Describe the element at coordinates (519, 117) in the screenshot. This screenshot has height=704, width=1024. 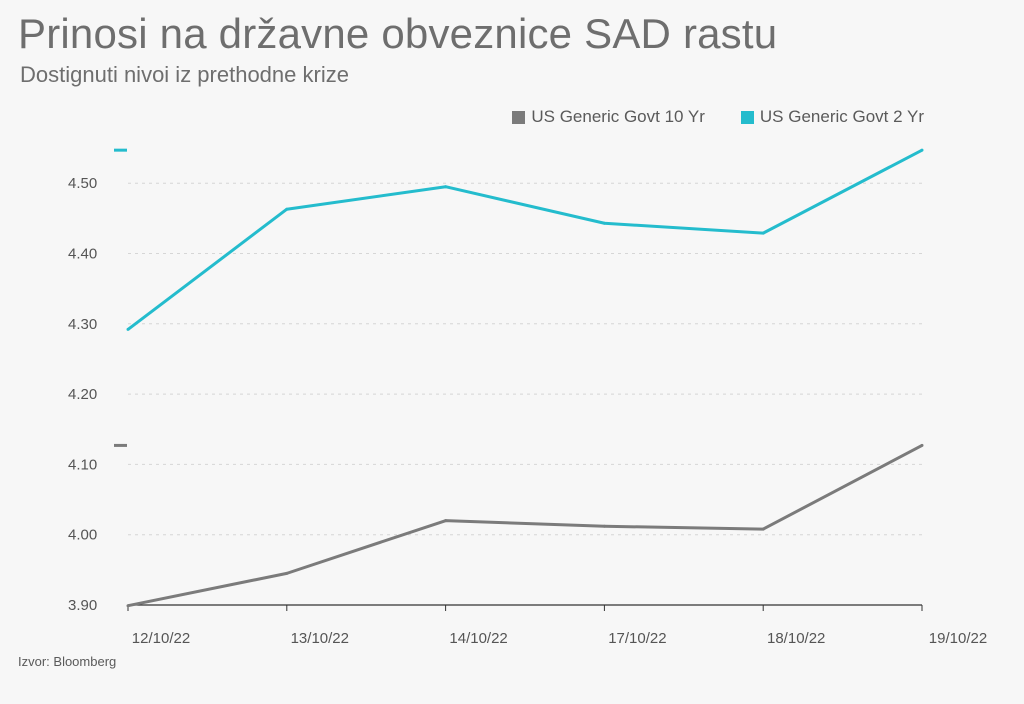
I see `legend-swatch-10y` at that location.